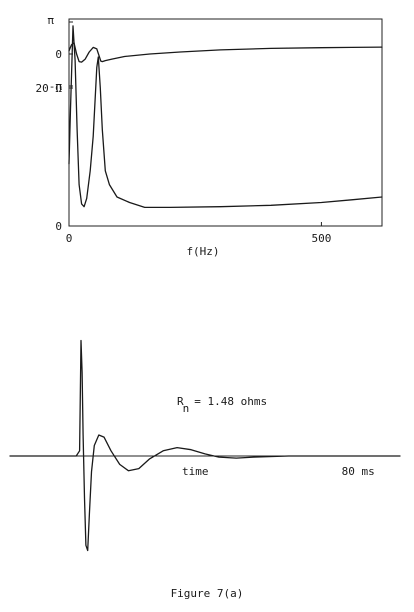  I want to click on time-x-tick-label-80ms: 80 ms, so click(358, 471).